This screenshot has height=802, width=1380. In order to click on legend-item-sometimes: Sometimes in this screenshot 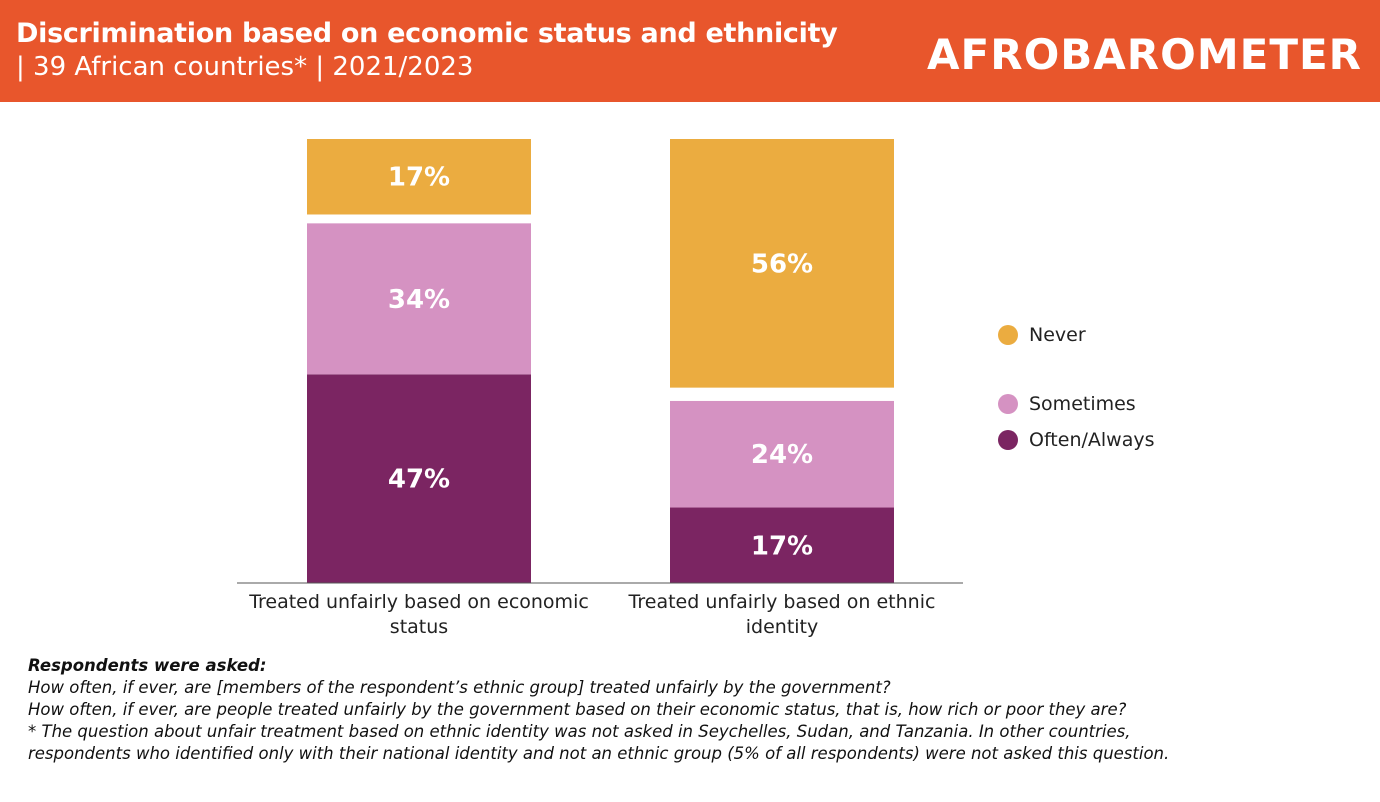, I will do `click(1067, 404)`.